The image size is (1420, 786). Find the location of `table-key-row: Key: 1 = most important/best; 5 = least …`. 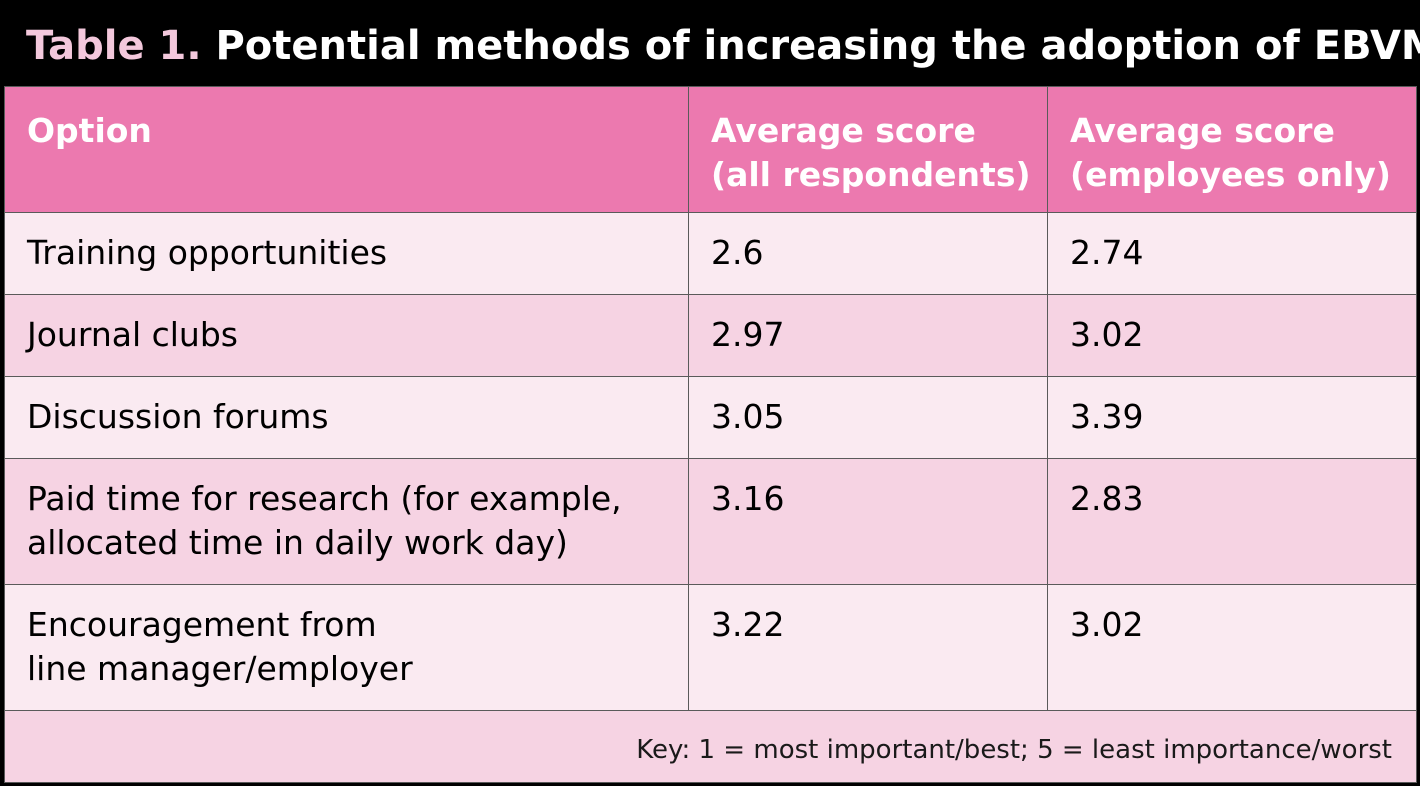

table-key-row: Key: 1 = most important/best; 5 = least … is located at coordinates (710, 746).